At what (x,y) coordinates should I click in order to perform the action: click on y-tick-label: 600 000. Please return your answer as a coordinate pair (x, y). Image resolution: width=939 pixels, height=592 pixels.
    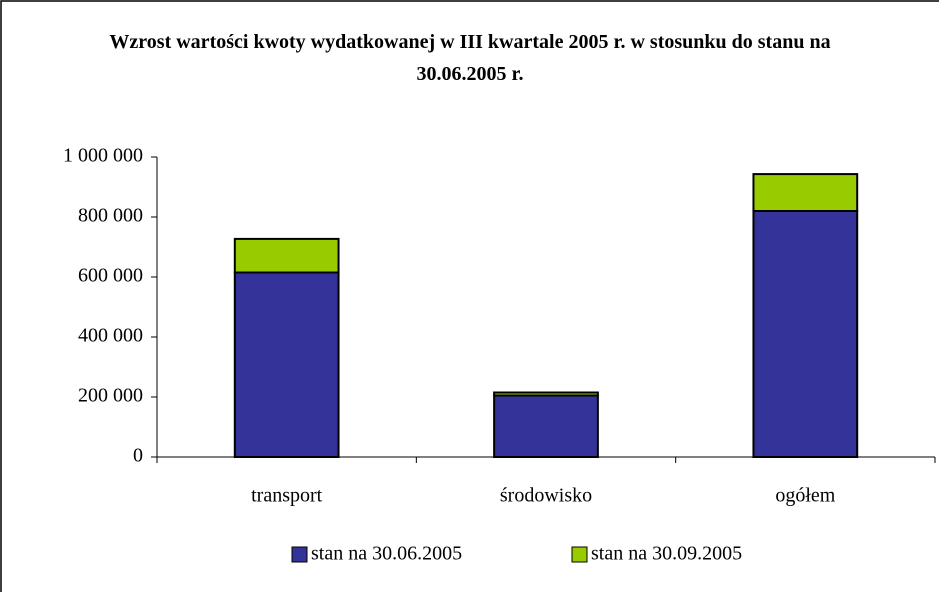
    Looking at the image, I should click on (110, 276).